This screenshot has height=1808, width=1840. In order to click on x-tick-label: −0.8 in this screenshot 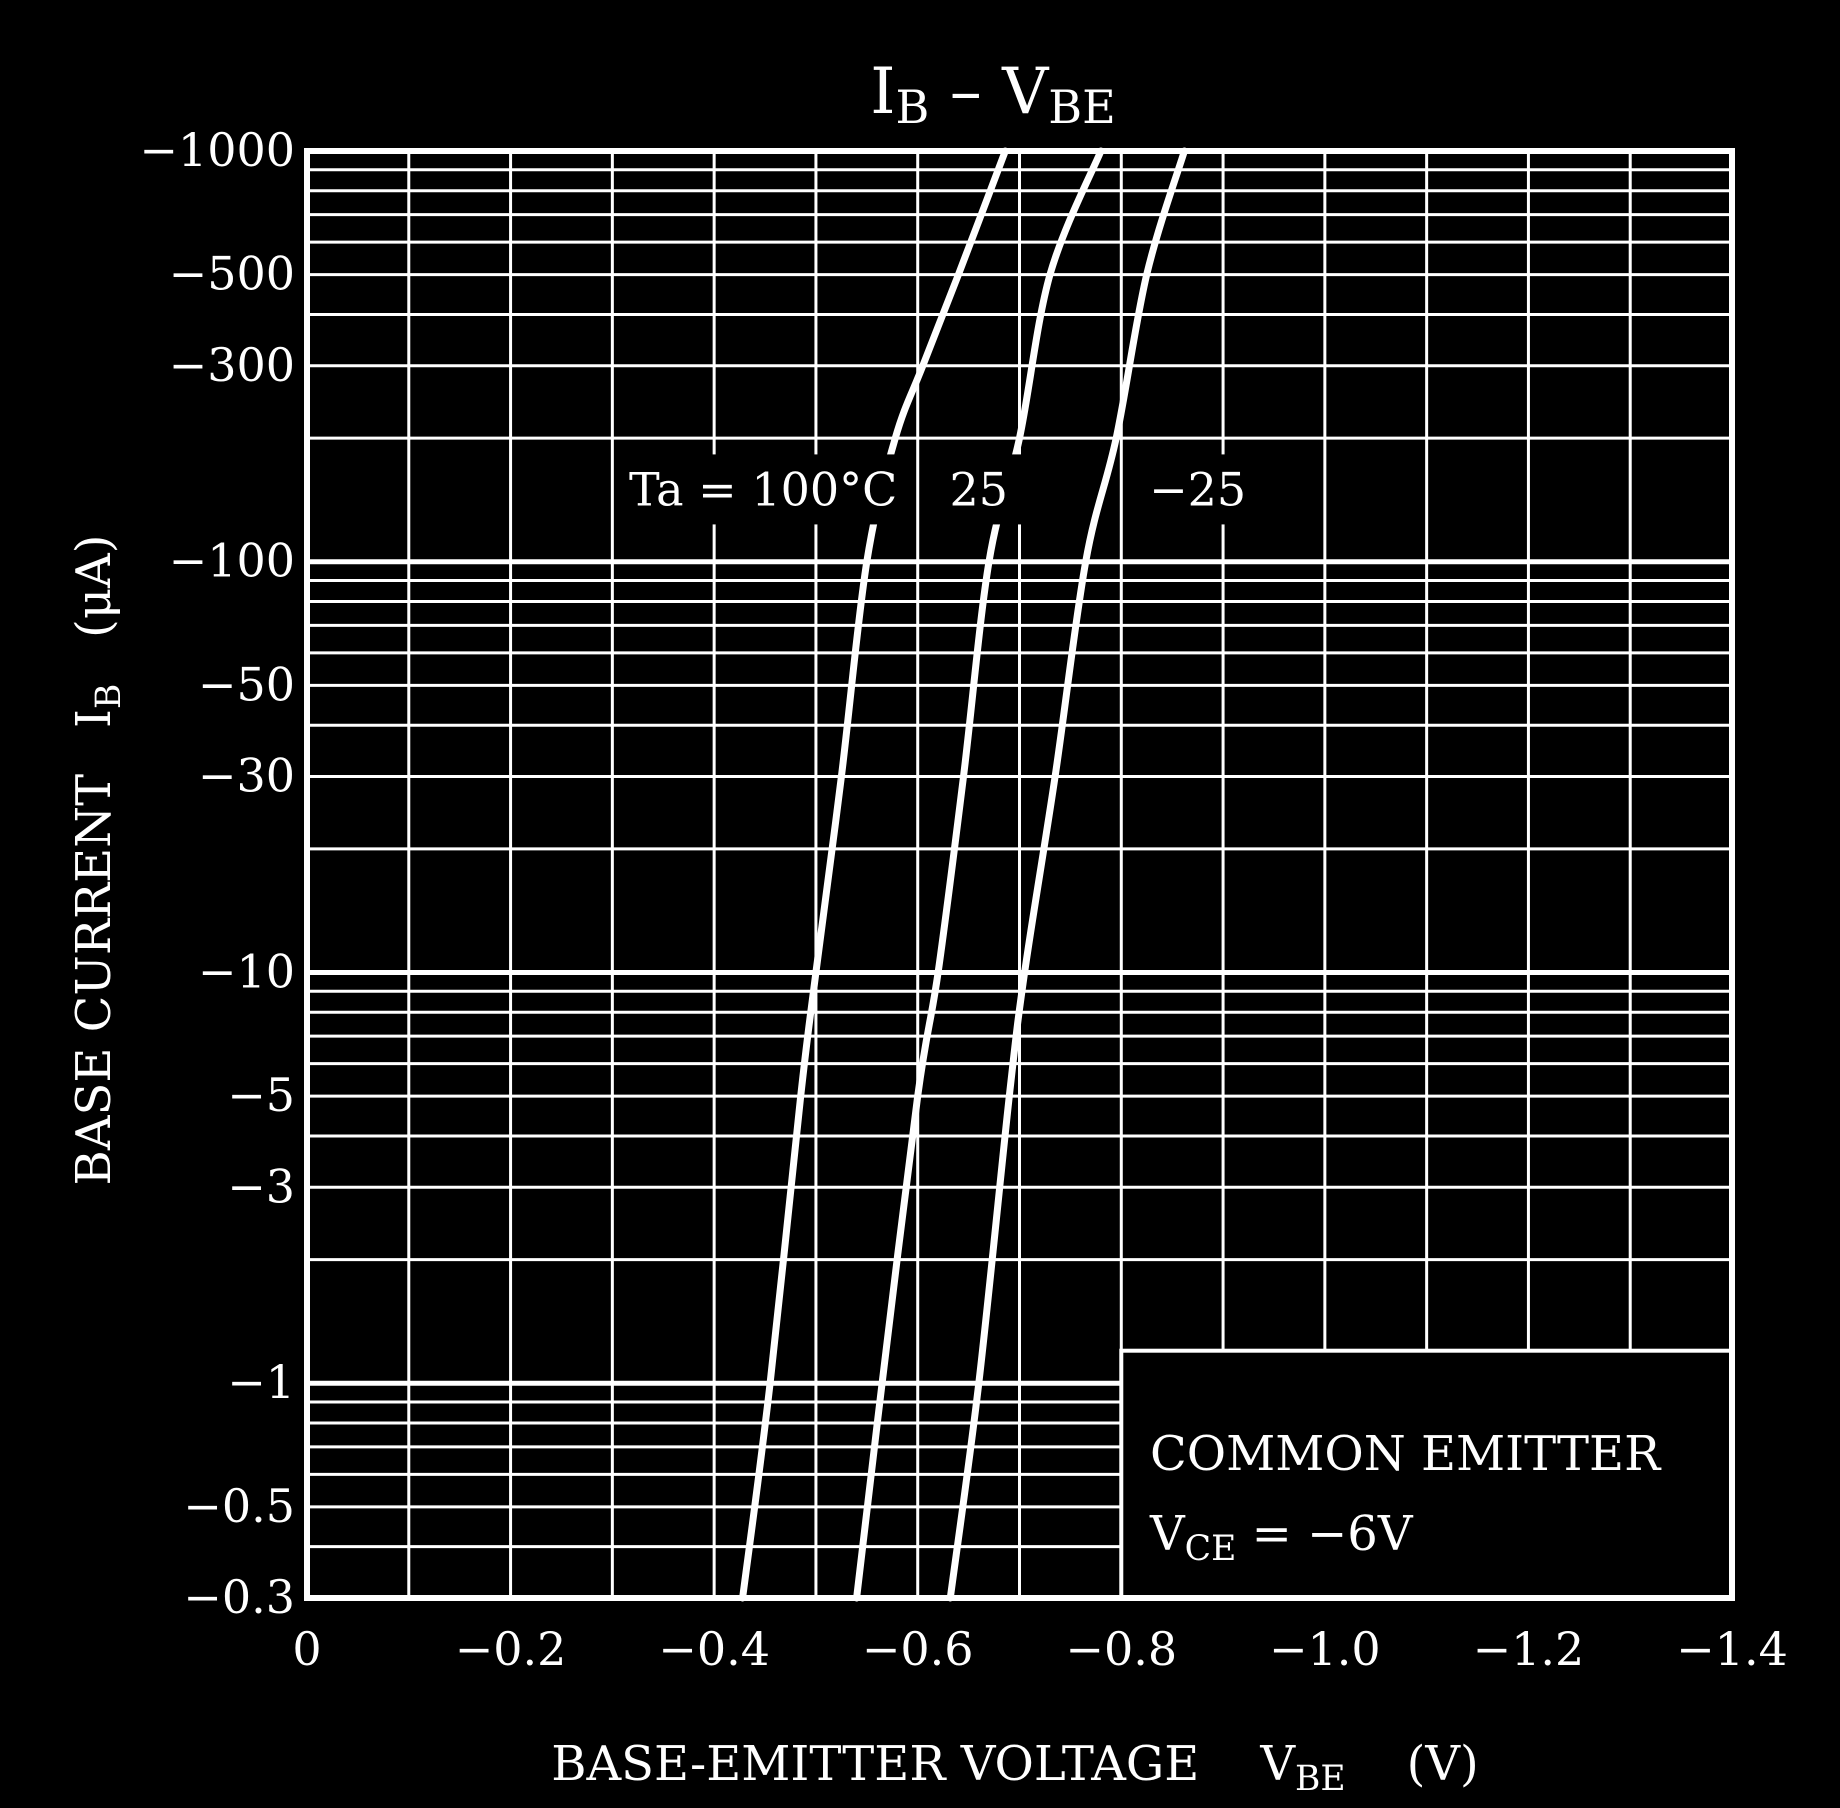, I will do `click(1121, 1649)`.